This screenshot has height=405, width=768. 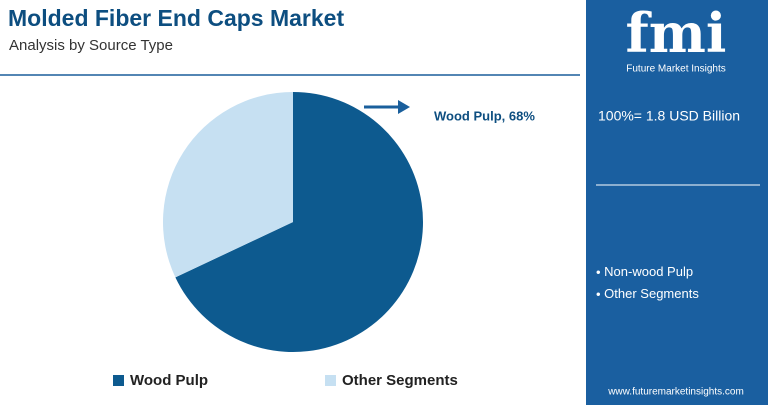 What do you see at coordinates (669, 116) in the screenshot?
I see `total-note: 100%= 1.8 USD Billion` at bounding box center [669, 116].